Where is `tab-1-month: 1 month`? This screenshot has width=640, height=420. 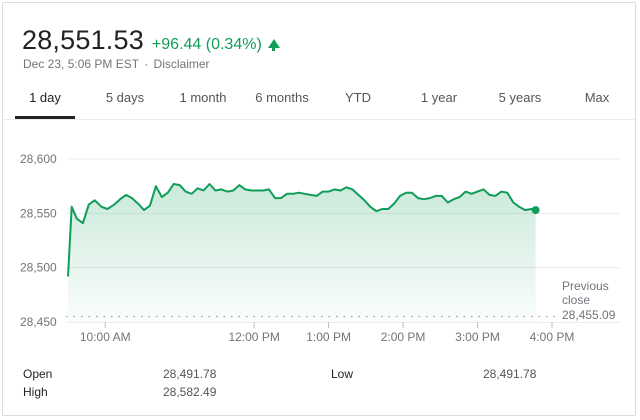
tab-1-month: 1 month is located at coordinates (203, 97).